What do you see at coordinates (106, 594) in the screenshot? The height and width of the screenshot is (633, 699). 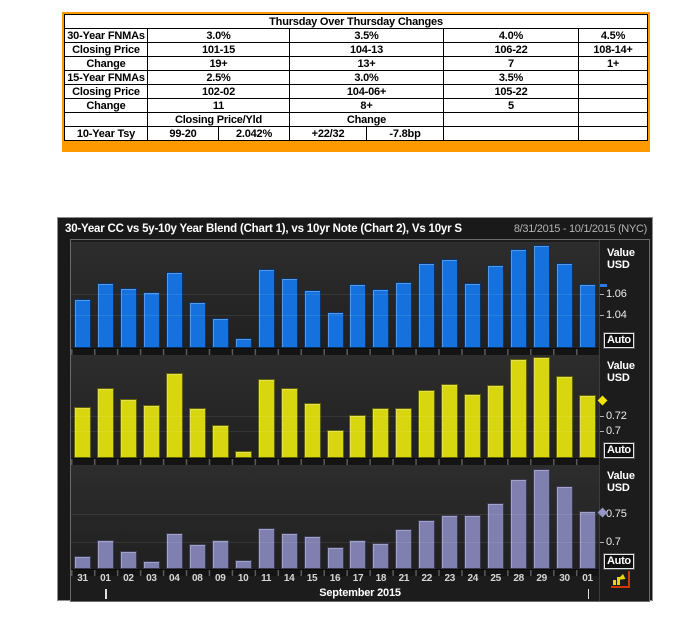 I see `month-range-tick` at bounding box center [106, 594].